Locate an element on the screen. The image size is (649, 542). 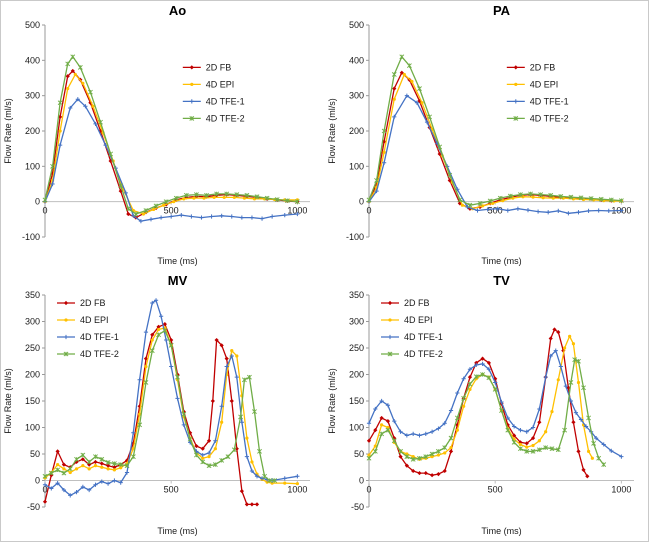
legend-label: 4D TFE-1 is located at coordinates (423, 337).